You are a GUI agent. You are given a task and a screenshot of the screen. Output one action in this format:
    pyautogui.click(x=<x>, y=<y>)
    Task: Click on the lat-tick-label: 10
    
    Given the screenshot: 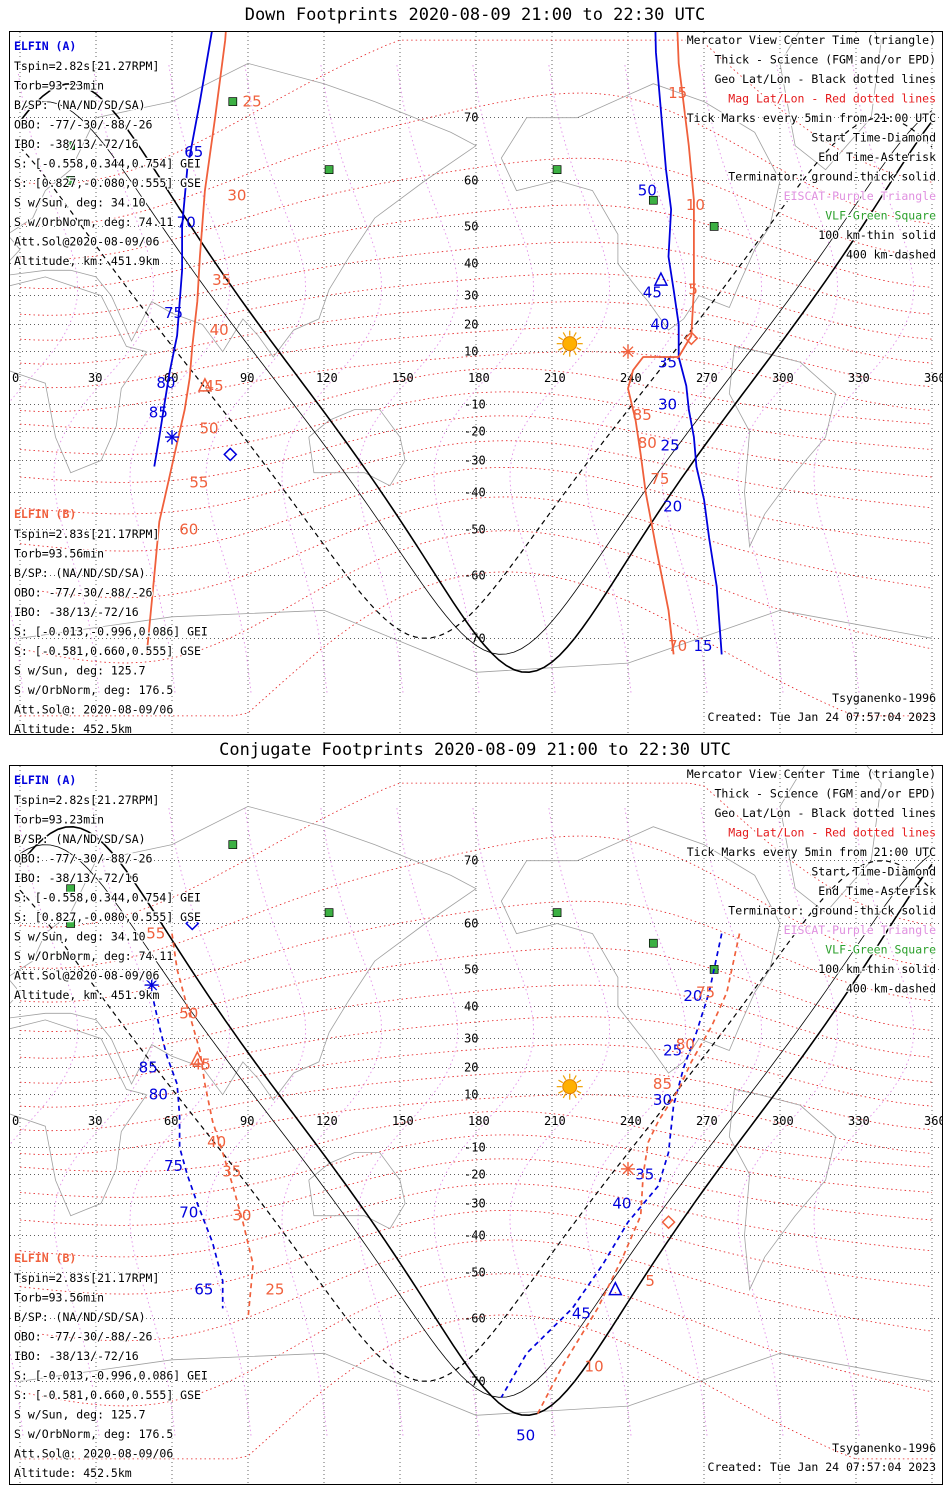 What is the action you would take?
    pyautogui.click(x=471, y=352)
    